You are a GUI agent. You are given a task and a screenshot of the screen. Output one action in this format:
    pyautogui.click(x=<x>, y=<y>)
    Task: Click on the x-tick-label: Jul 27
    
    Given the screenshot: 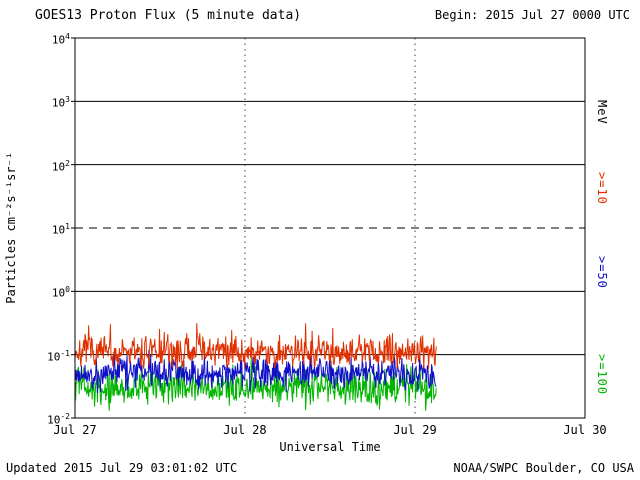 What is the action you would take?
    pyautogui.click(x=75, y=430)
    